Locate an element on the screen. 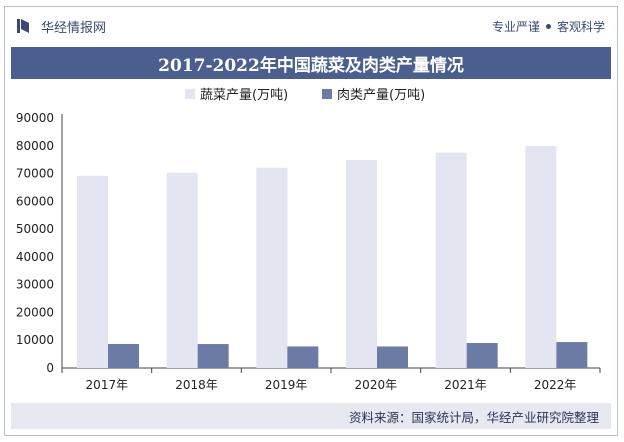  legend-label: 蔬菜产量(万吨) is located at coordinates (244, 95).